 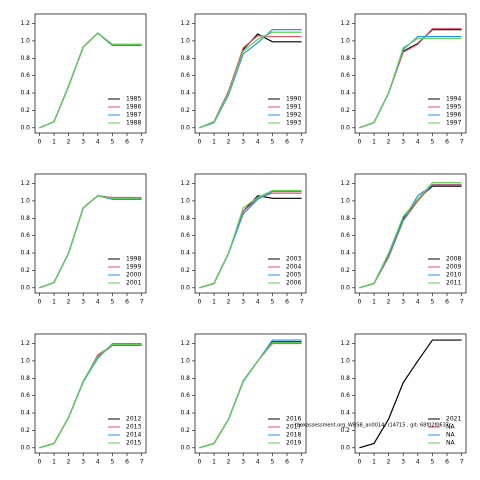 I want to click on legend-label: 1999, so click(x=133, y=267).